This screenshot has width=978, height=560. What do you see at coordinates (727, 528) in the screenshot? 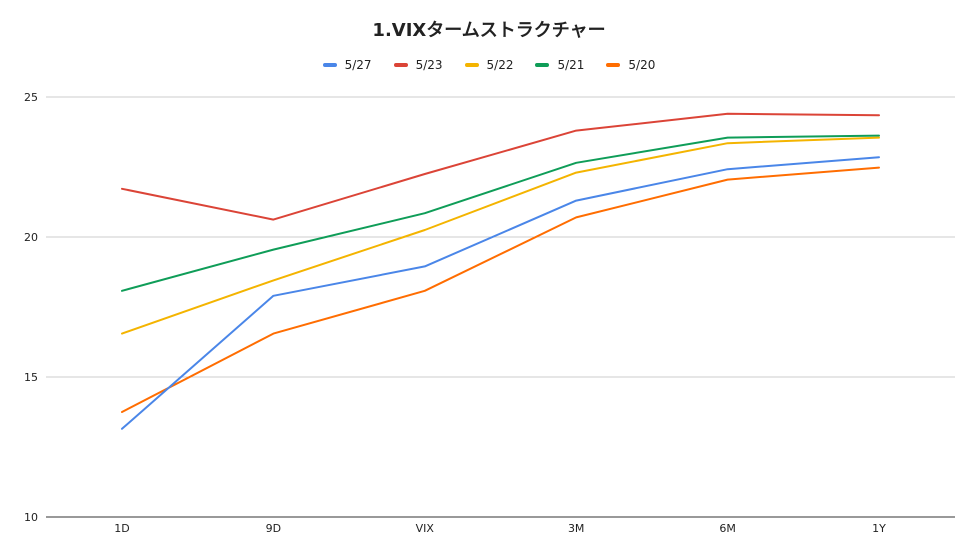
I see `x-tick-label: 6M` at bounding box center [727, 528].